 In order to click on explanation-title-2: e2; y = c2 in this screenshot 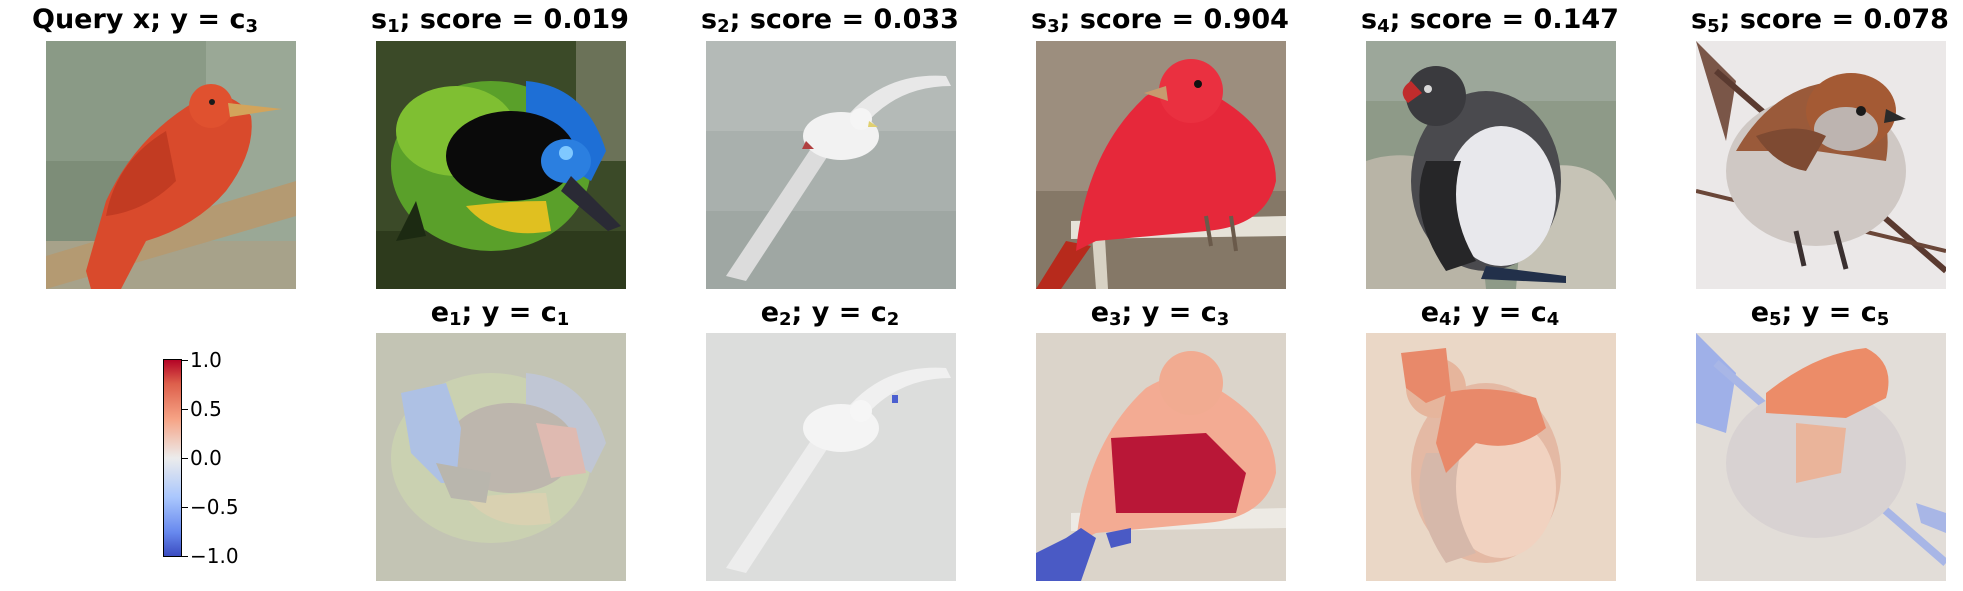, I will do `click(830, 313)`.